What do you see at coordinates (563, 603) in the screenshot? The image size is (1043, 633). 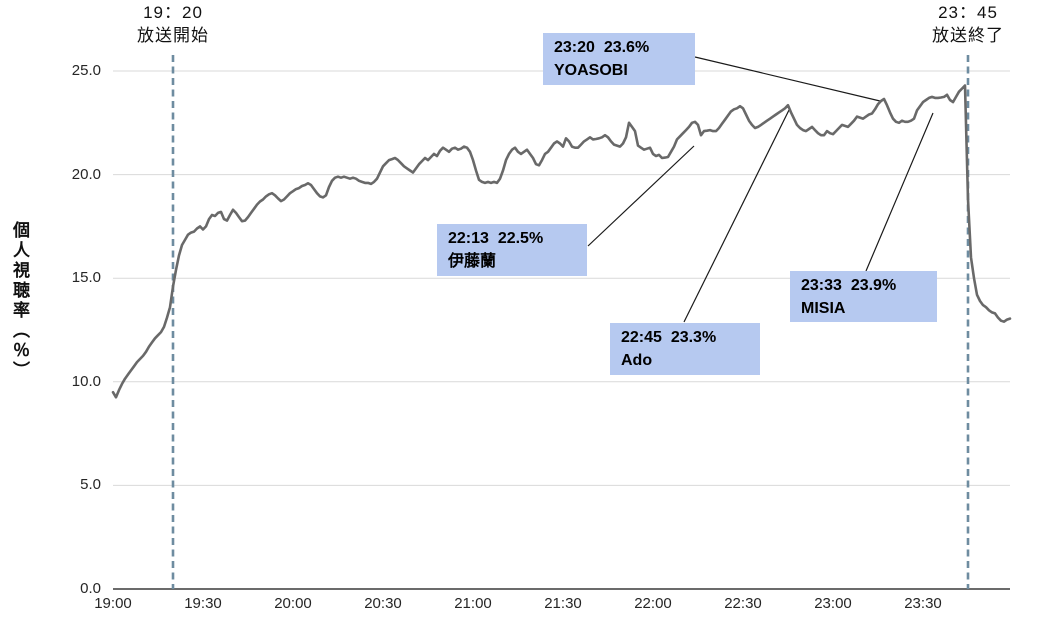 I see `x-tick-label: 21:30` at bounding box center [563, 603].